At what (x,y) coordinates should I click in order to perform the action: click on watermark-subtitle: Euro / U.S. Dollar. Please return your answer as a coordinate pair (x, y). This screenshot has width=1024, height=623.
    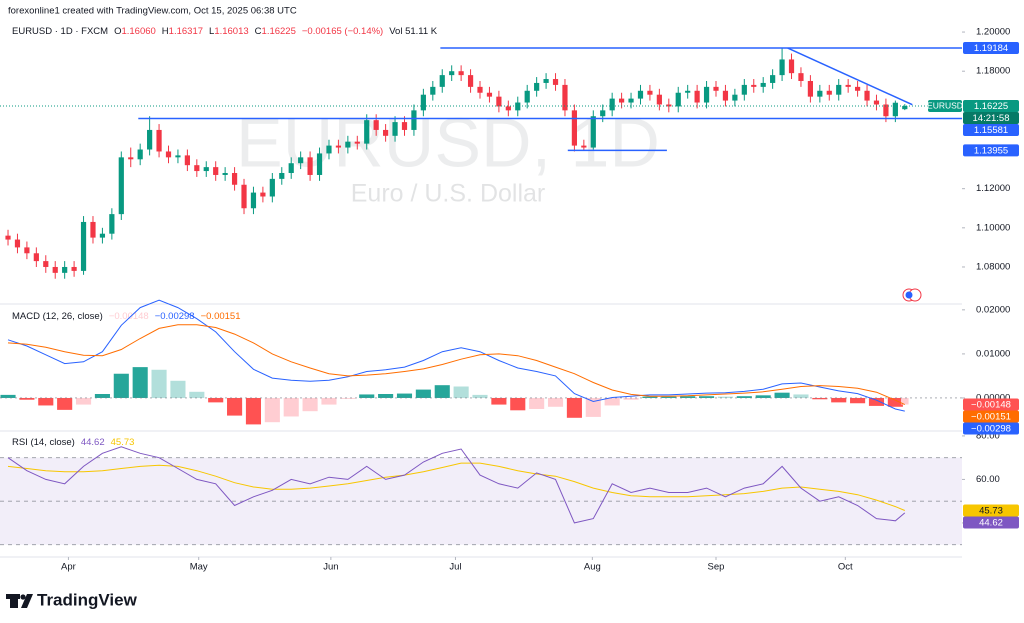
    Looking at the image, I should click on (448, 194).